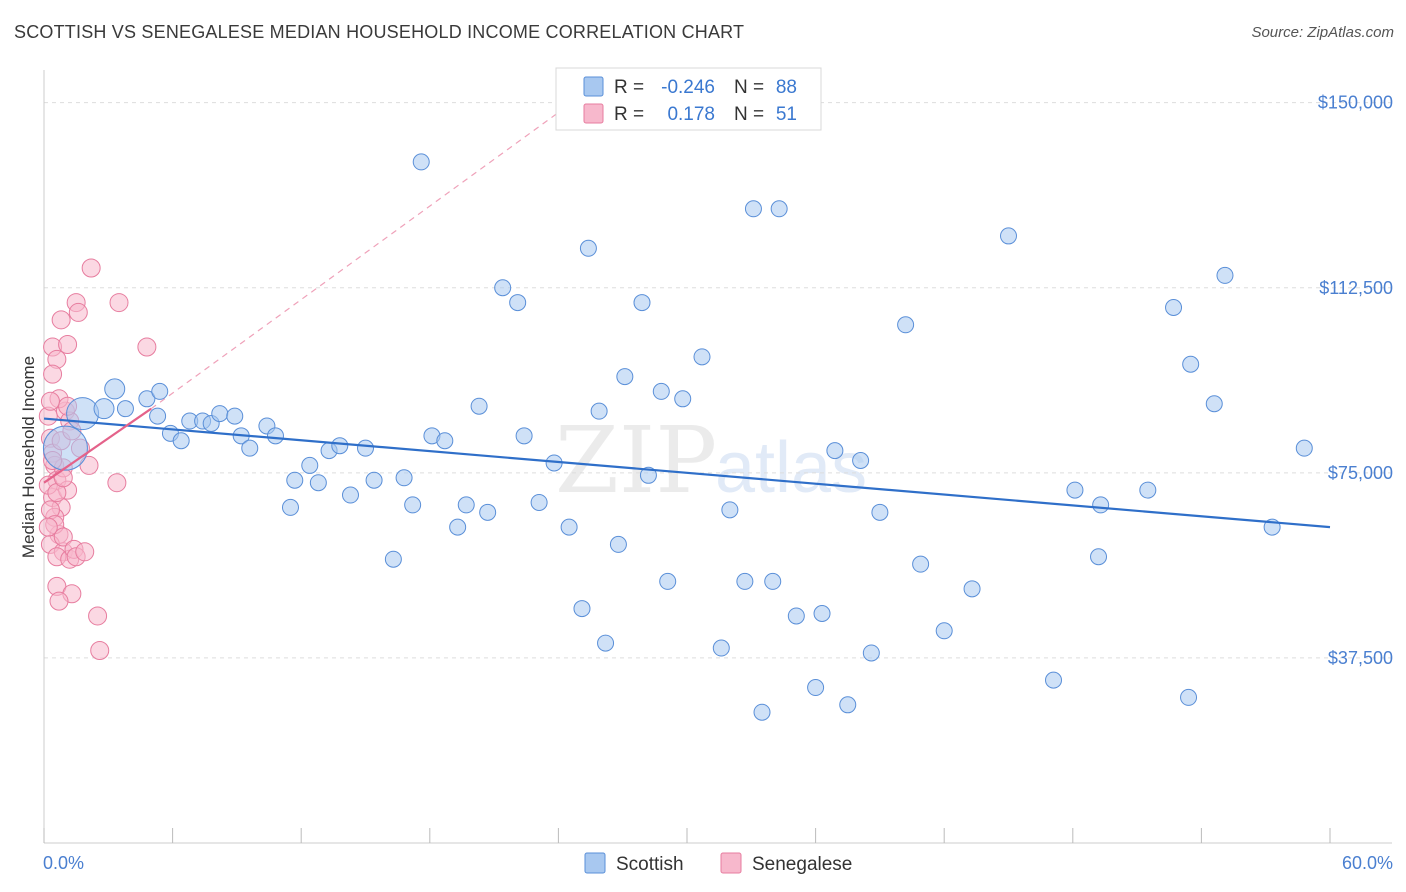  What do you see at coordinates (593, 86) in the screenshot?
I see `legend-swatch-scottish` at bounding box center [593, 86].